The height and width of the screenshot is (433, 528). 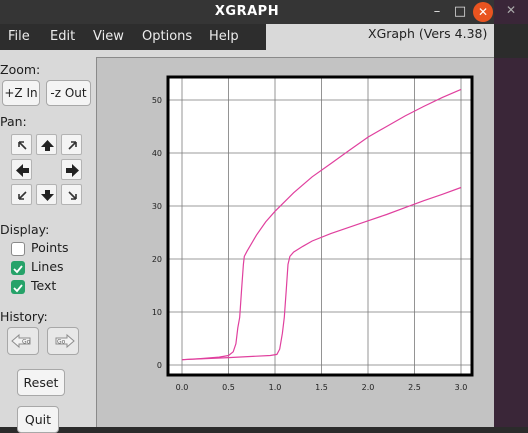 I want to click on version-label: XGraph (Vers 4.38), so click(x=427, y=33).